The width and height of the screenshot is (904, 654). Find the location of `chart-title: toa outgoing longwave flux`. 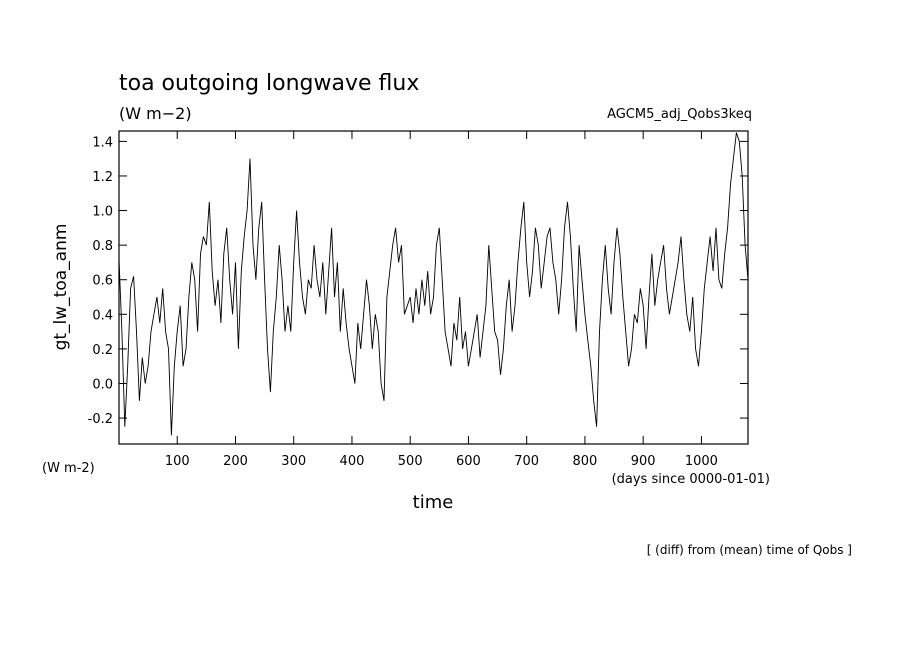

chart-title: toa outgoing longwave flux is located at coordinates (269, 83).